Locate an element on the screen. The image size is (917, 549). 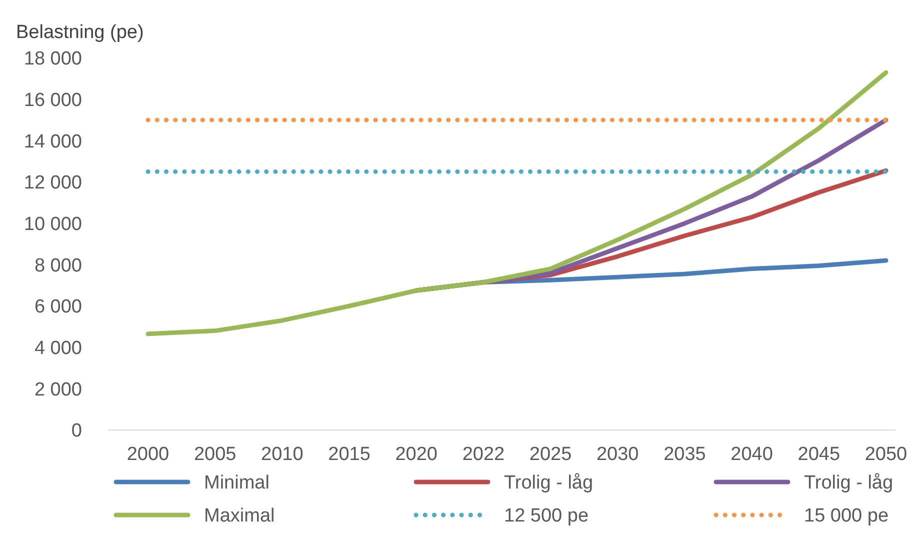
y-tick-label: 14 000 is located at coordinates (53, 141).